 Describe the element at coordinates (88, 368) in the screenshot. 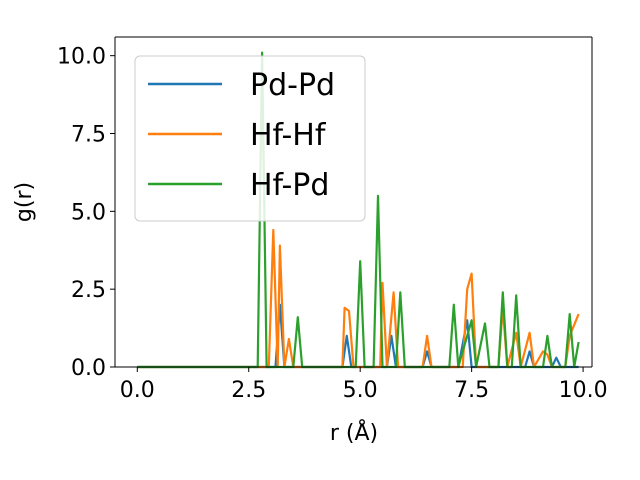

I see `y-tick-label: 0.0` at that location.